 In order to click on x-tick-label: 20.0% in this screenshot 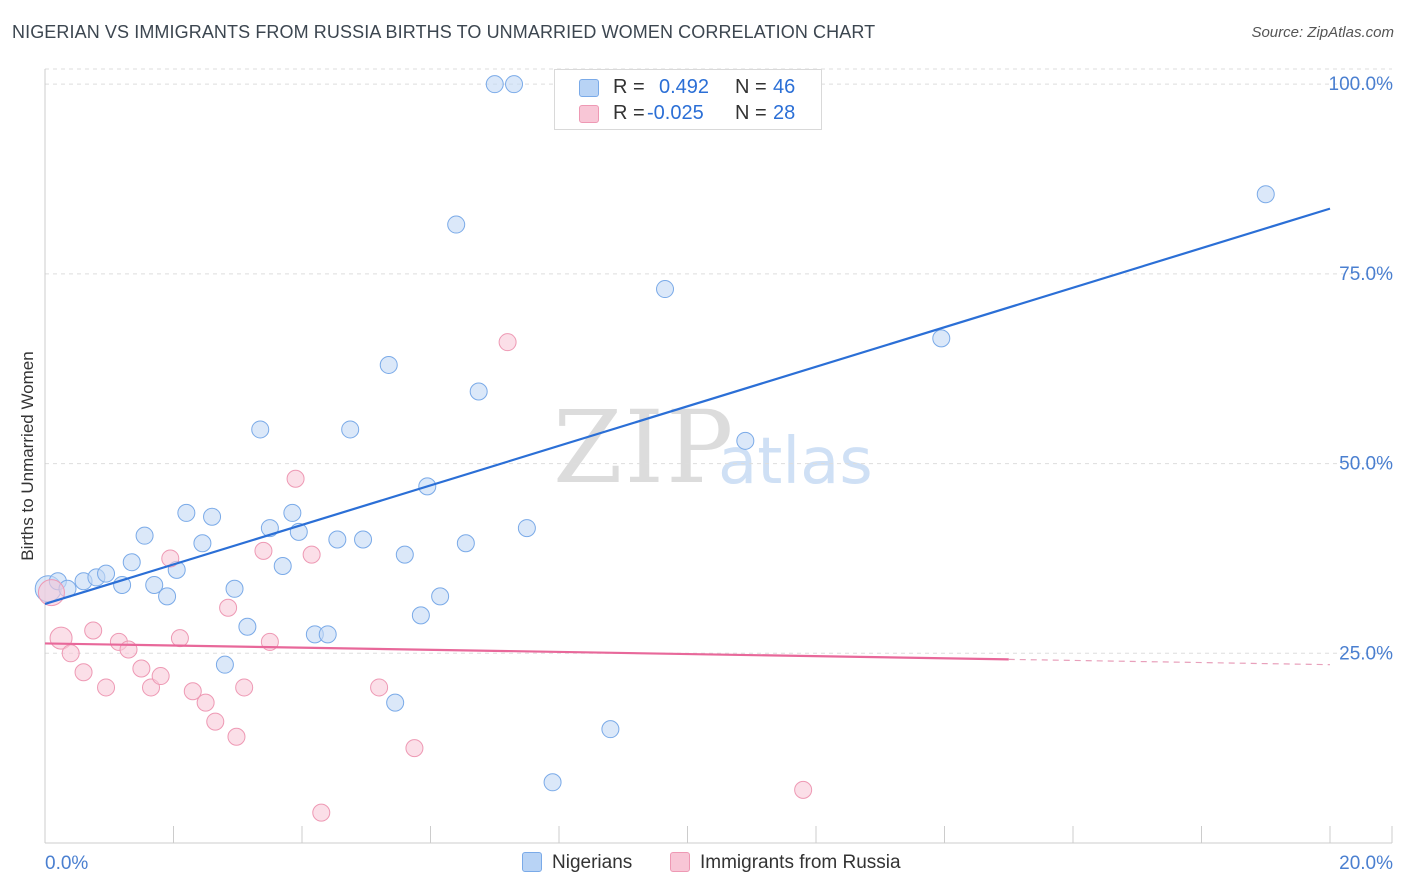, I will do `click(1366, 863)`.